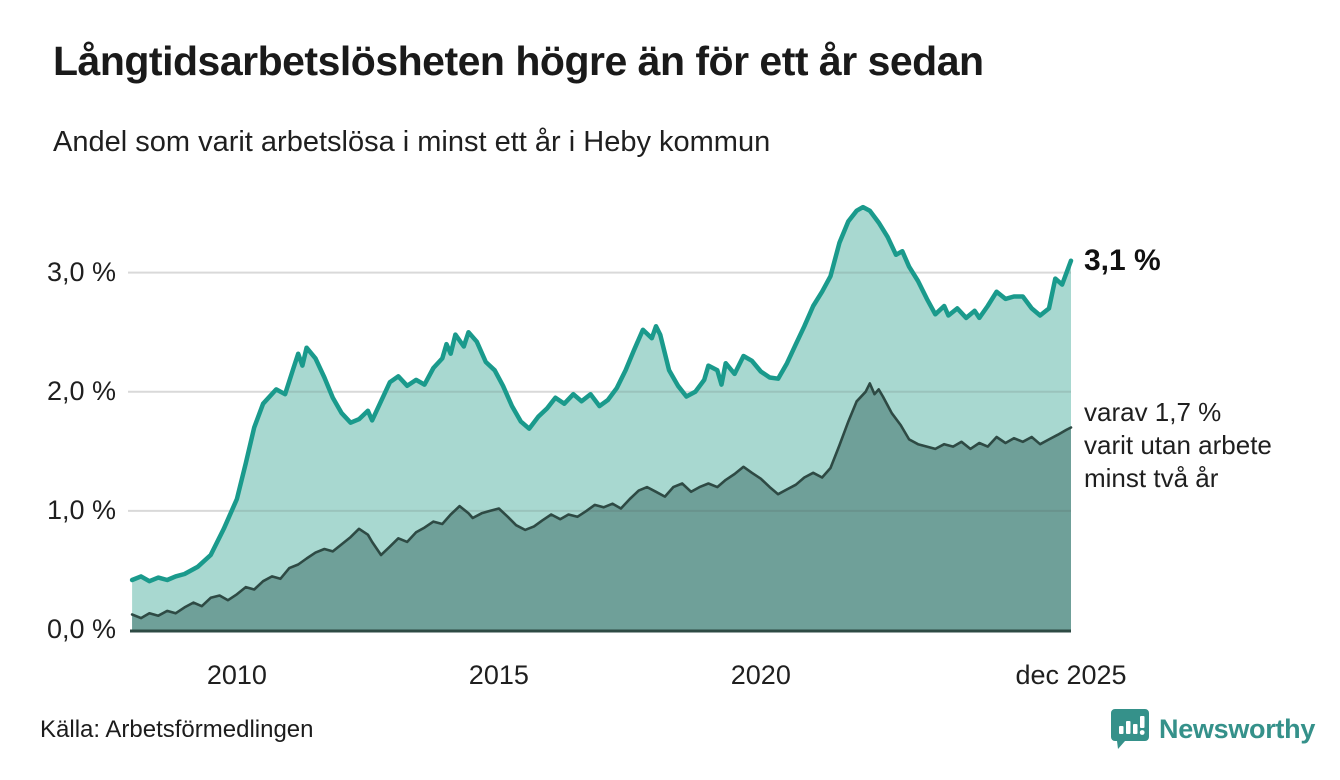 This screenshot has height=780, width=1340. I want to click on x-tick-2020: 2020, so click(760, 675).